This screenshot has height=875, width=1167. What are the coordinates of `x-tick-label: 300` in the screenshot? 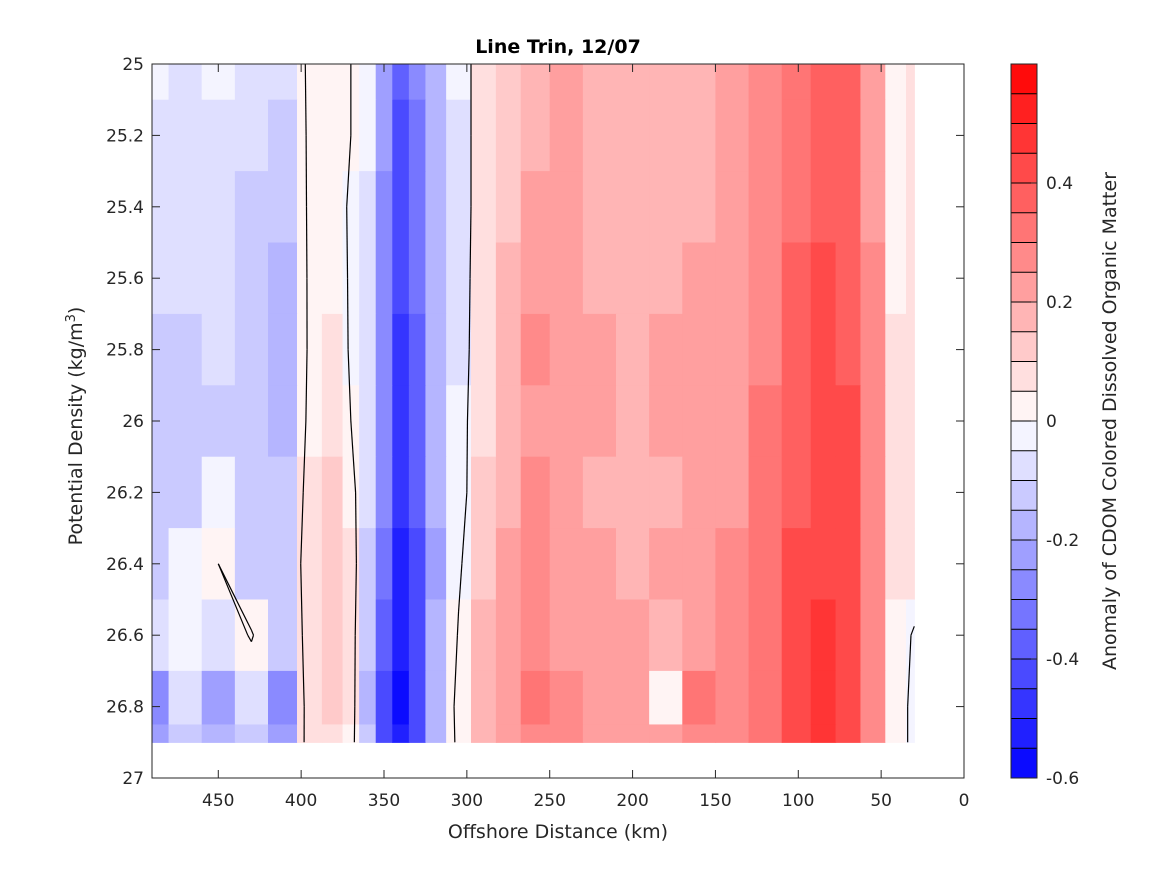 It's located at (467, 801).